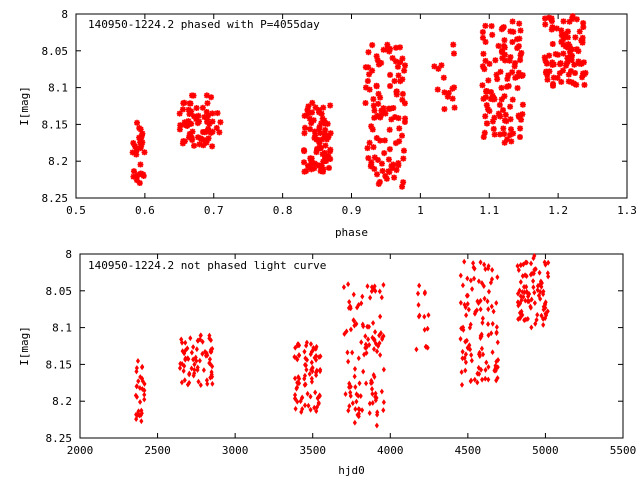 The height and width of the screenshot is (480, 640). Describe the element at coordinates (468, 450) in the screenshot. I see `x-tick-label: 4500` at that location.